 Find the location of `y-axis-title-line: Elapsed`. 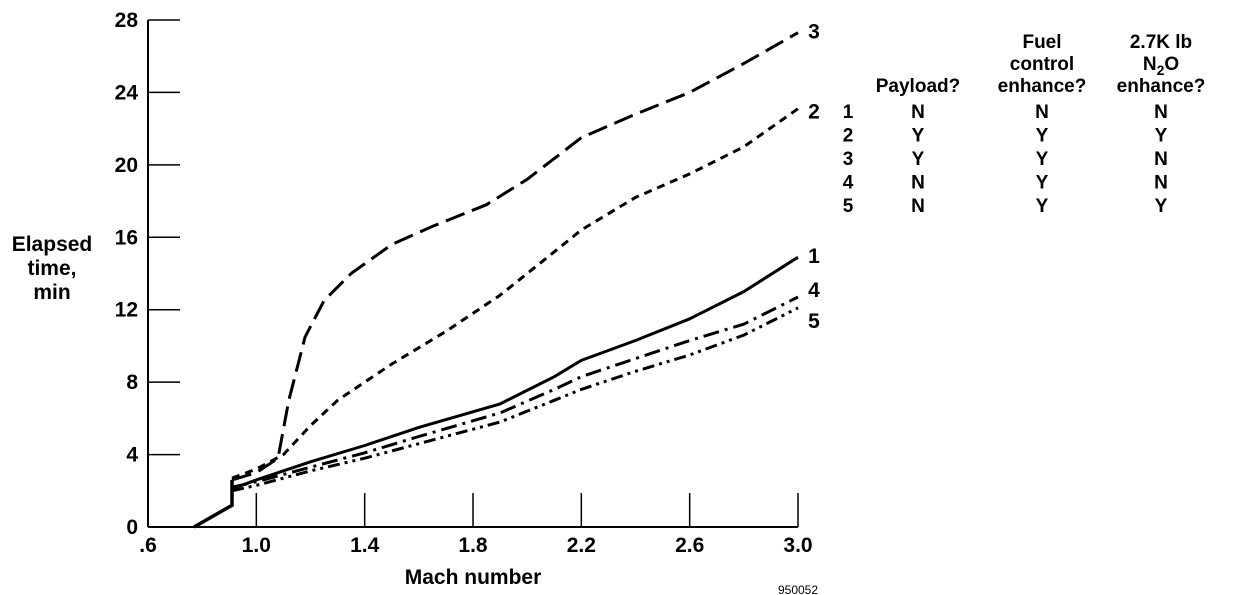

y-axis-title-line: Elapsed is located at coordinates (52, 244).